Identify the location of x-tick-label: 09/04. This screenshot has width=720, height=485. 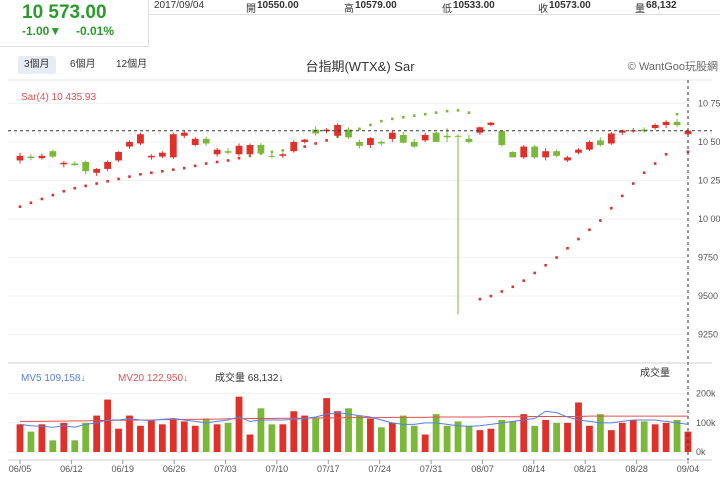
(688, 469).